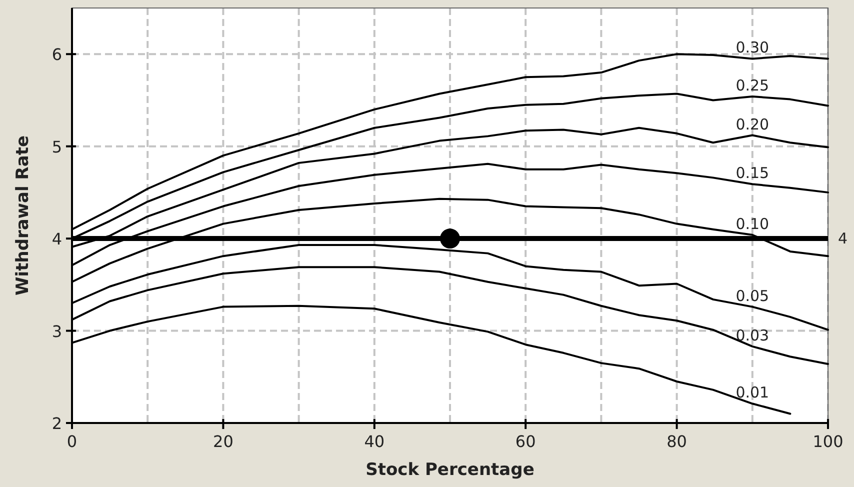  What do you see at coordinates (753, 173) in the screenshot?
I see `series-label: 0.15` at bounding box center [753, 173].